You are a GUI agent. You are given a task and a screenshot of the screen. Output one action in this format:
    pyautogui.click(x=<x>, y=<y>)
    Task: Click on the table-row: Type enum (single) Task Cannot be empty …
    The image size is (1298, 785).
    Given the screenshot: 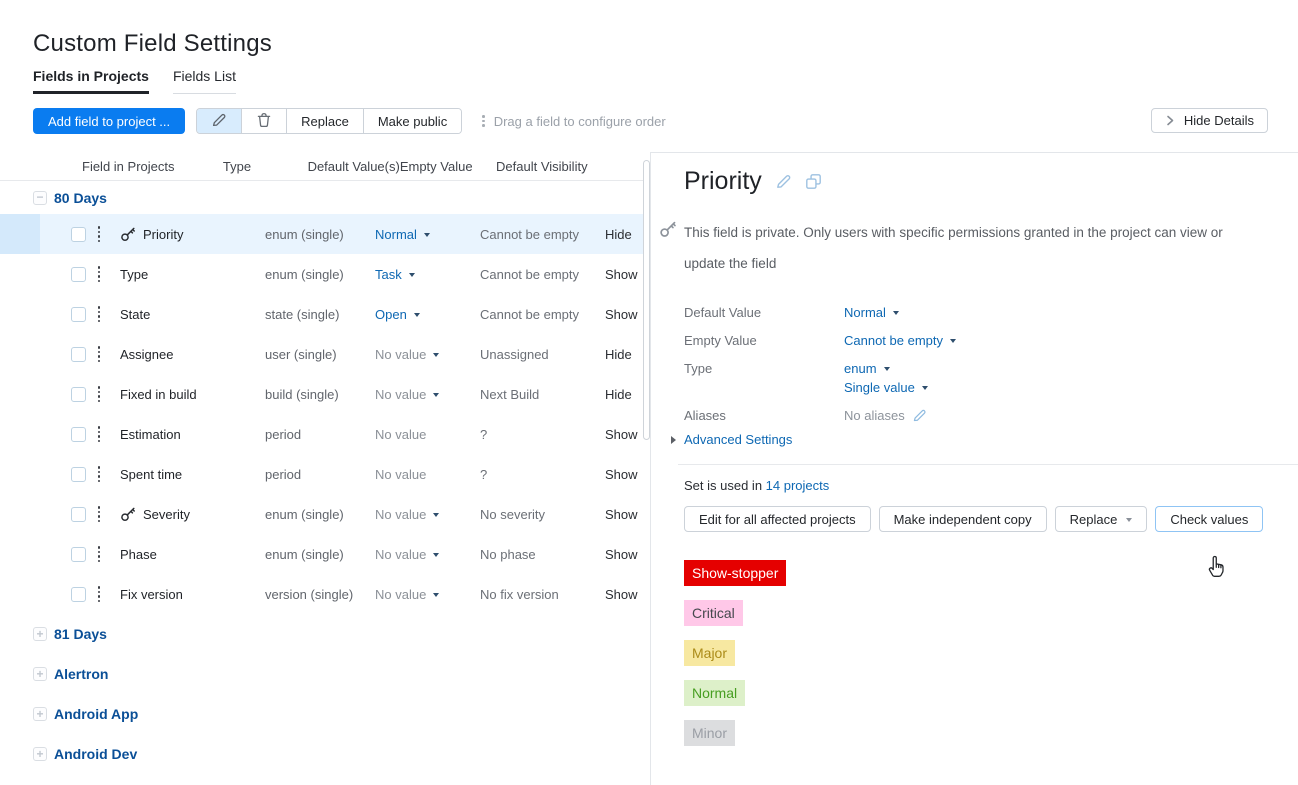 What is the action you would take?
    pyautogui.click(x=325, y=274)
    